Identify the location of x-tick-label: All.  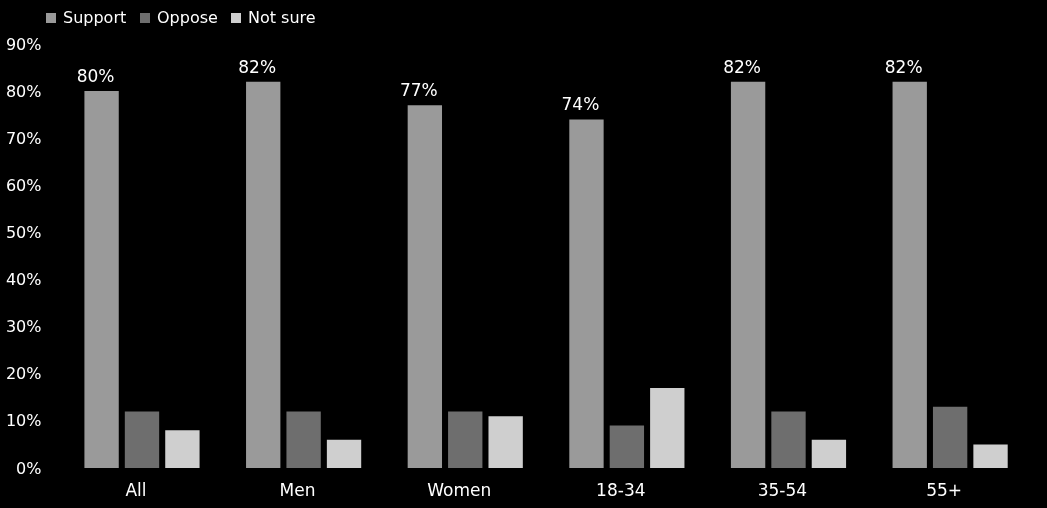
(136, 489).